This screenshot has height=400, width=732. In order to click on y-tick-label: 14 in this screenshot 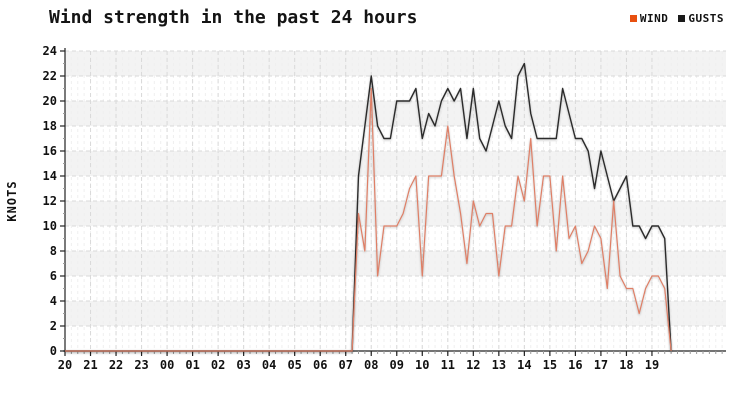, I will do `click(50, 176)`.